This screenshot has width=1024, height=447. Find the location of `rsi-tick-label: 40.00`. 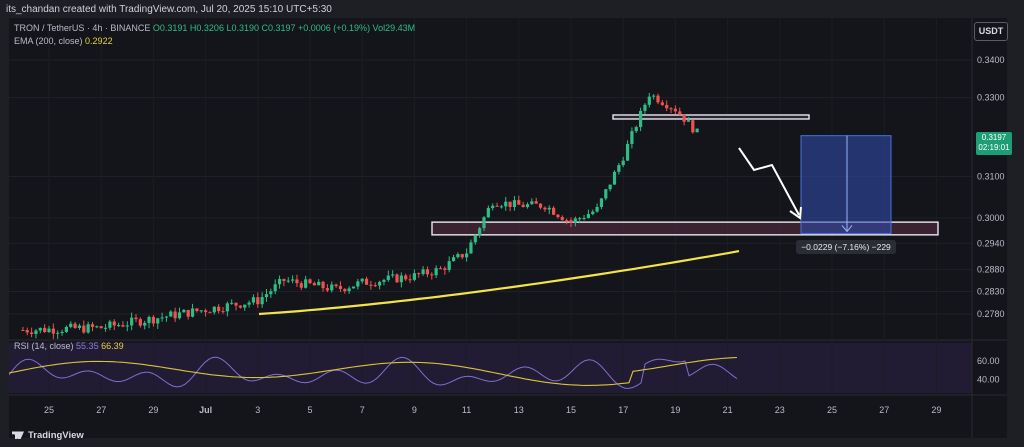

rsi-tick-label: 40.00 is located at coordinates (988, 379).